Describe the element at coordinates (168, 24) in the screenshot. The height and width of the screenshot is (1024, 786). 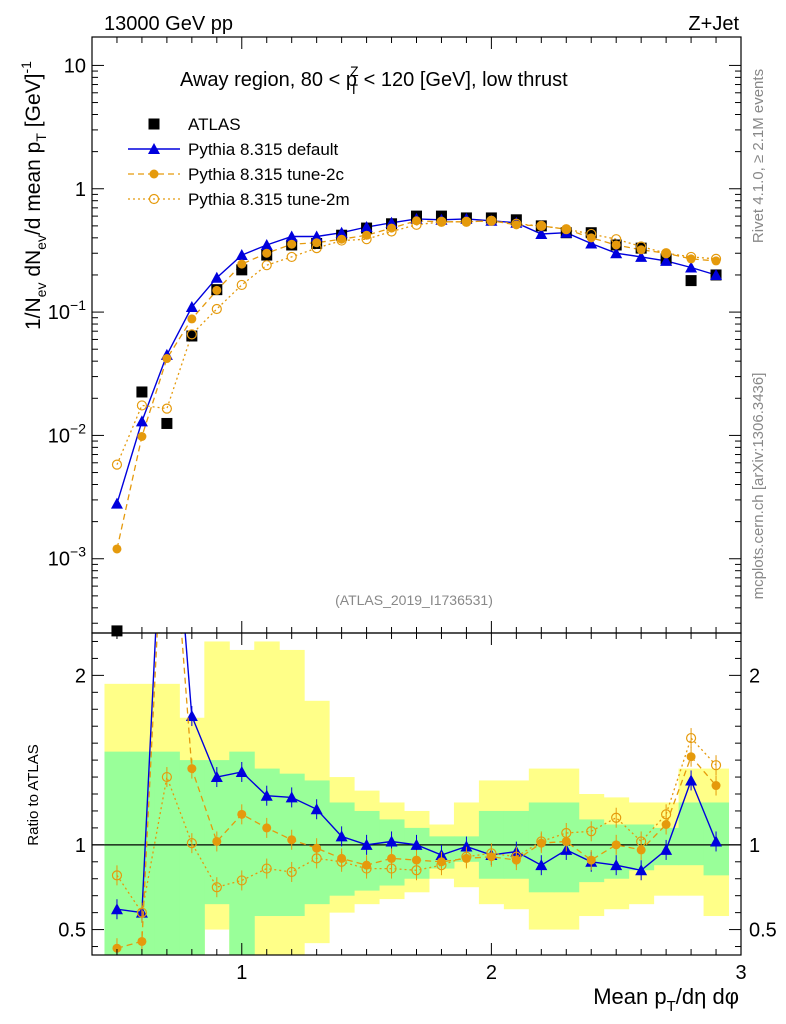
I see `header-left: 13000 GeV pp` at that location.